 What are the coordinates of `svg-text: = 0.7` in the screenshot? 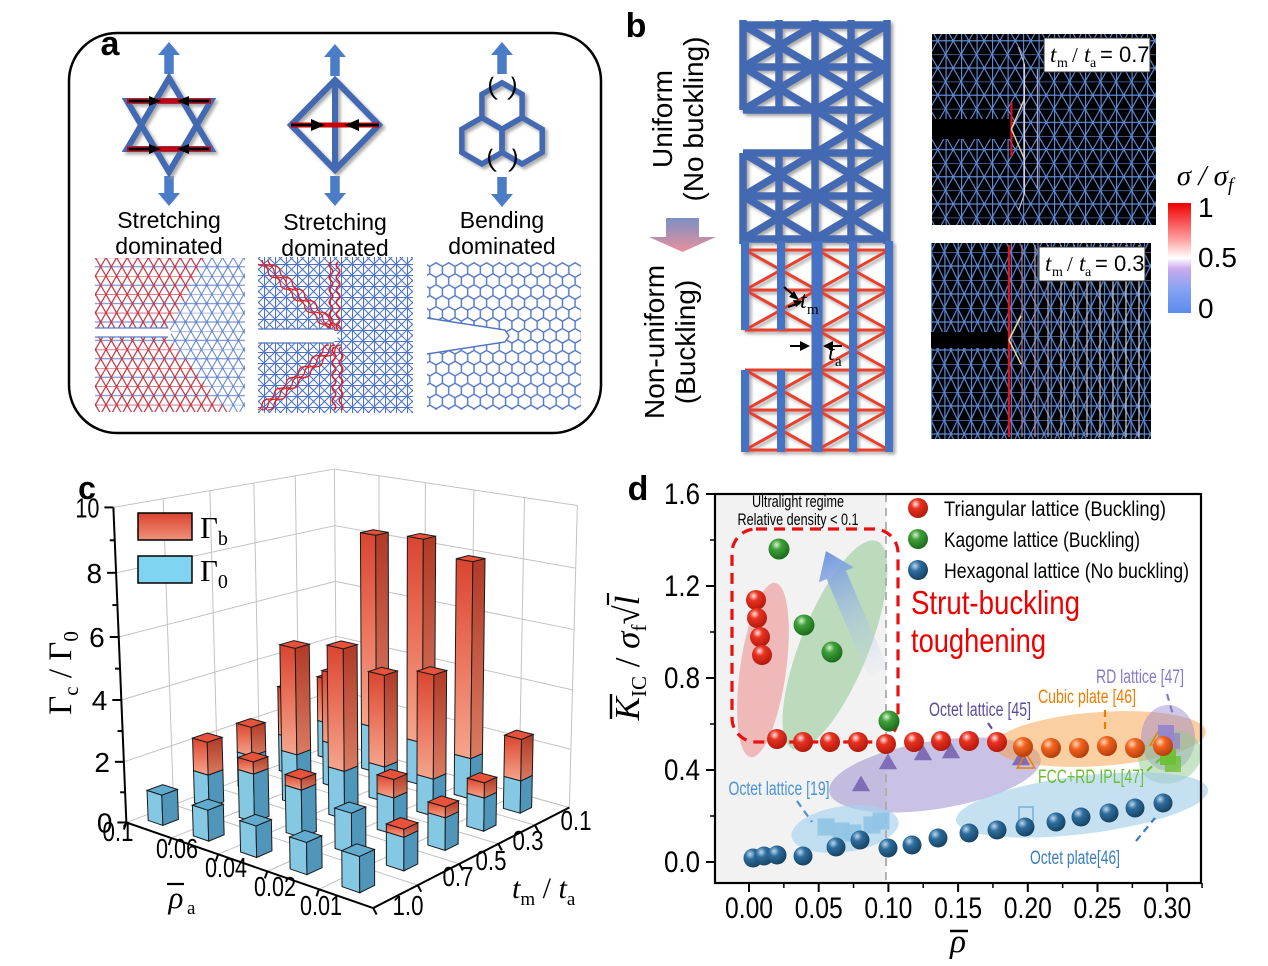 It's located at (1125, 54).